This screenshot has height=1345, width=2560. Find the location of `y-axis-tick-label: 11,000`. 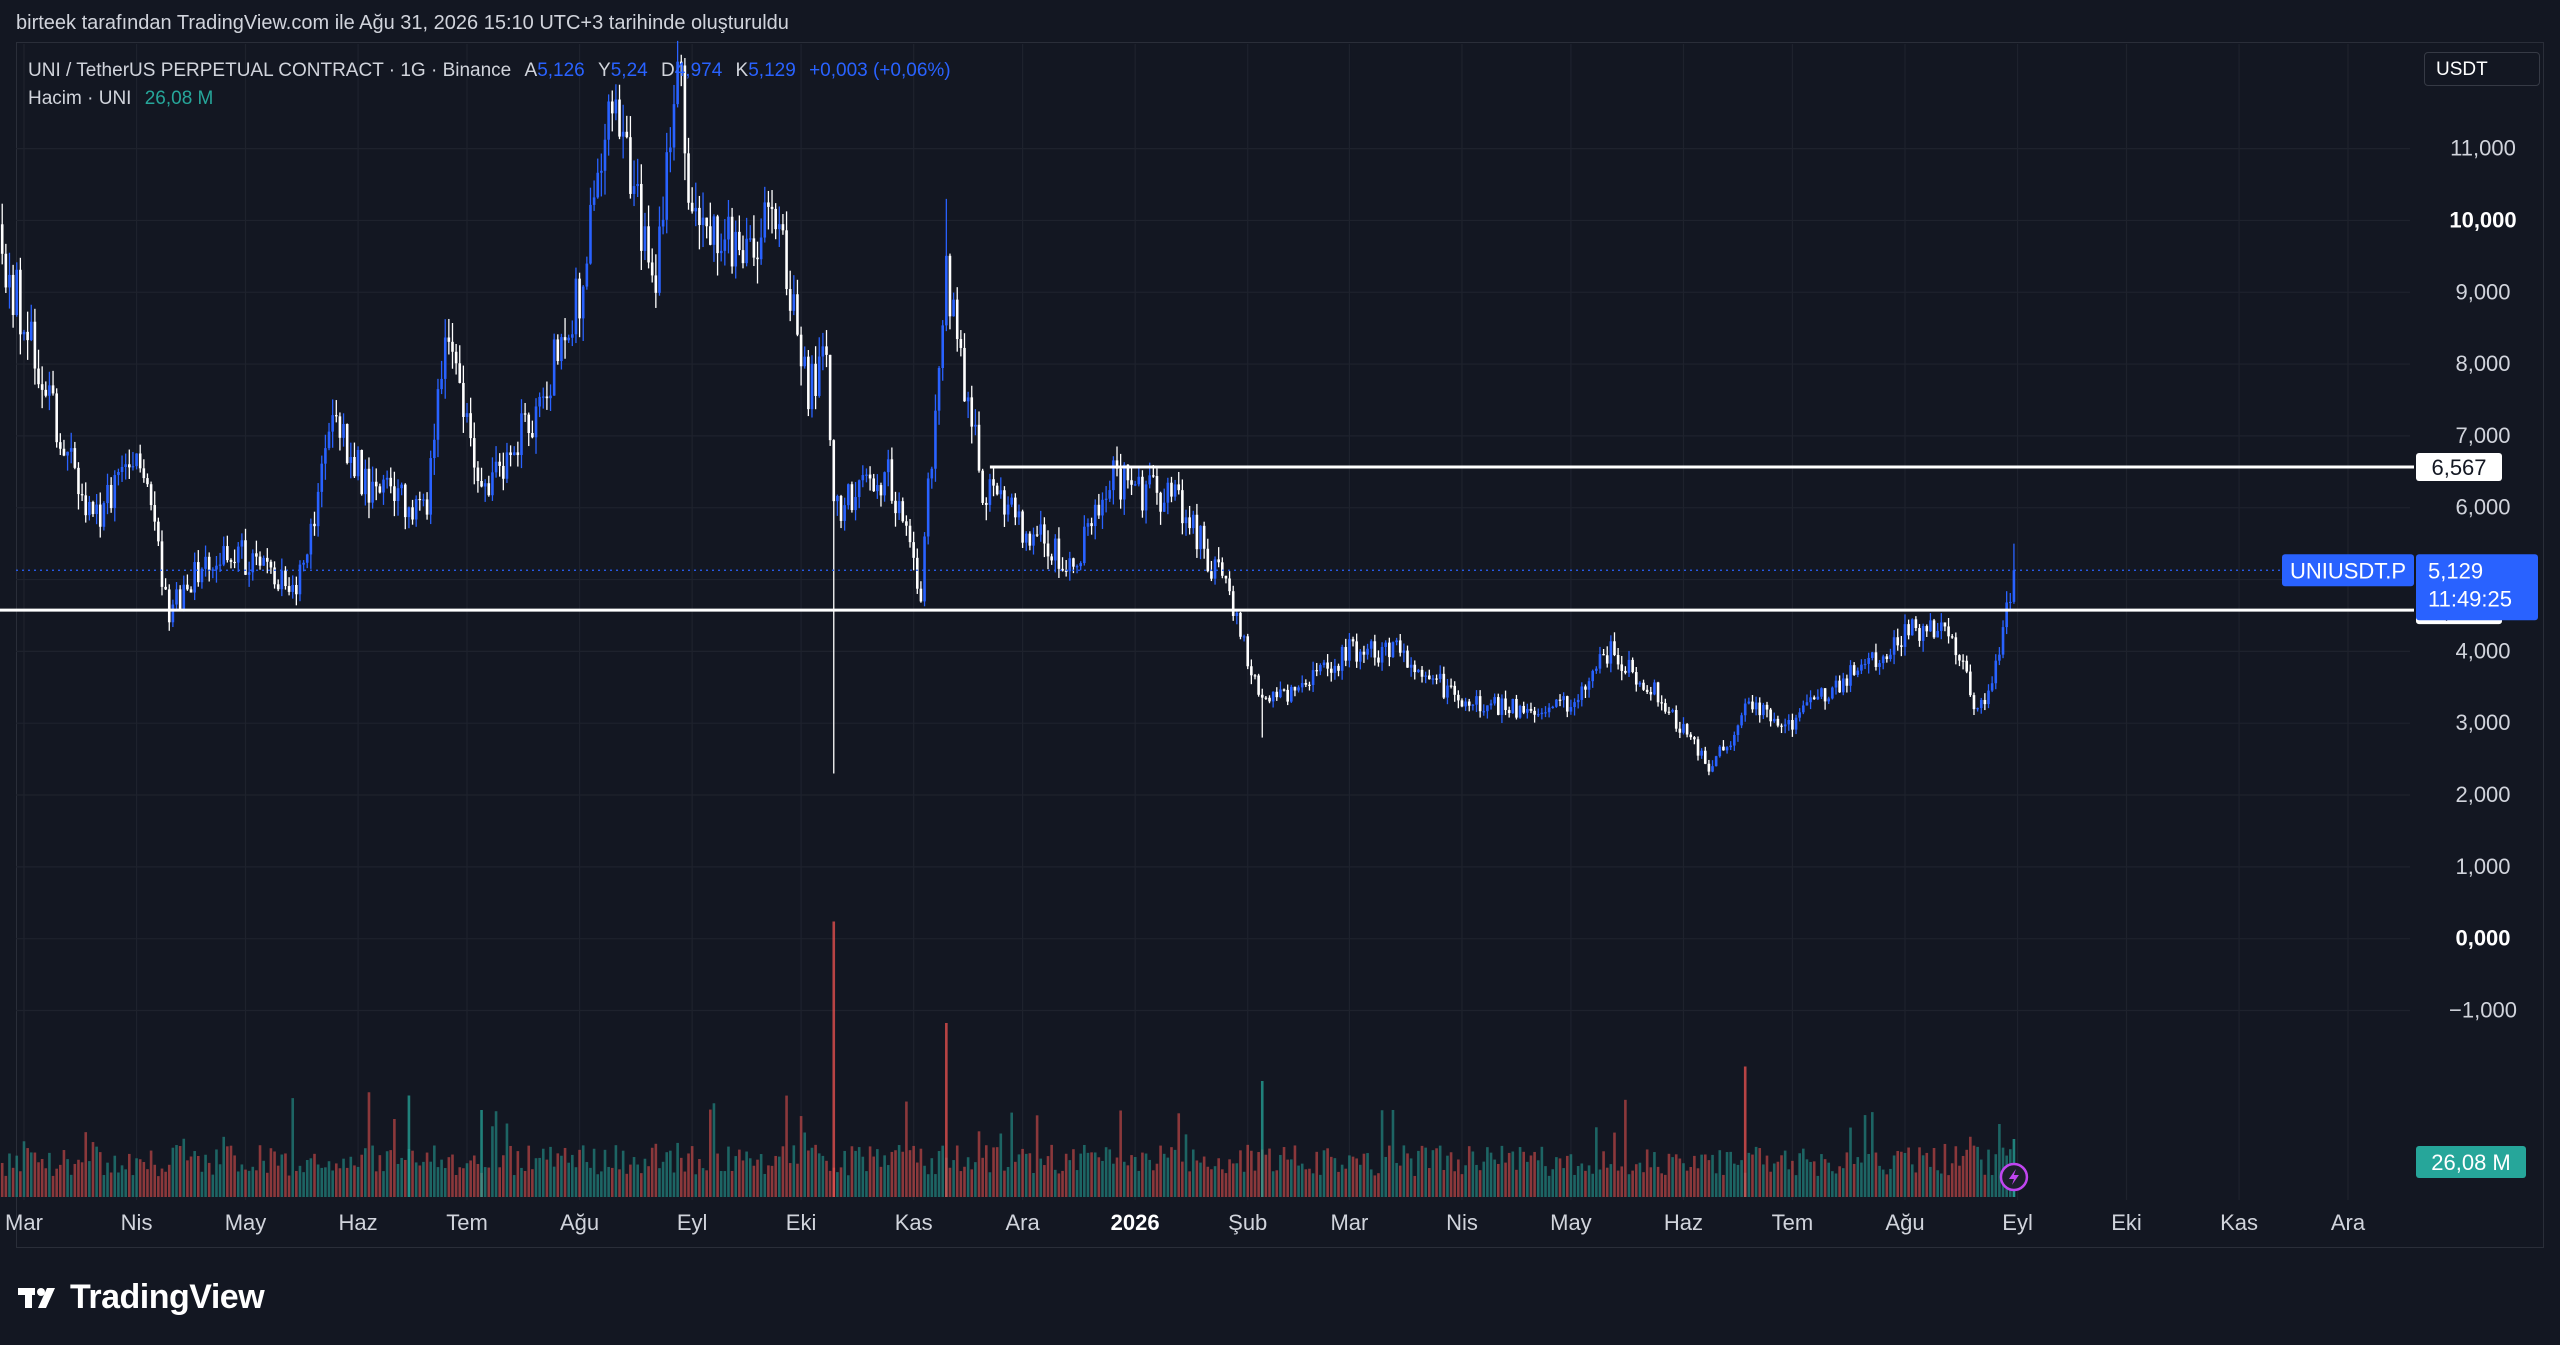

y-axis-tick-label: 11,000 is located at coordinates (2483, 148).